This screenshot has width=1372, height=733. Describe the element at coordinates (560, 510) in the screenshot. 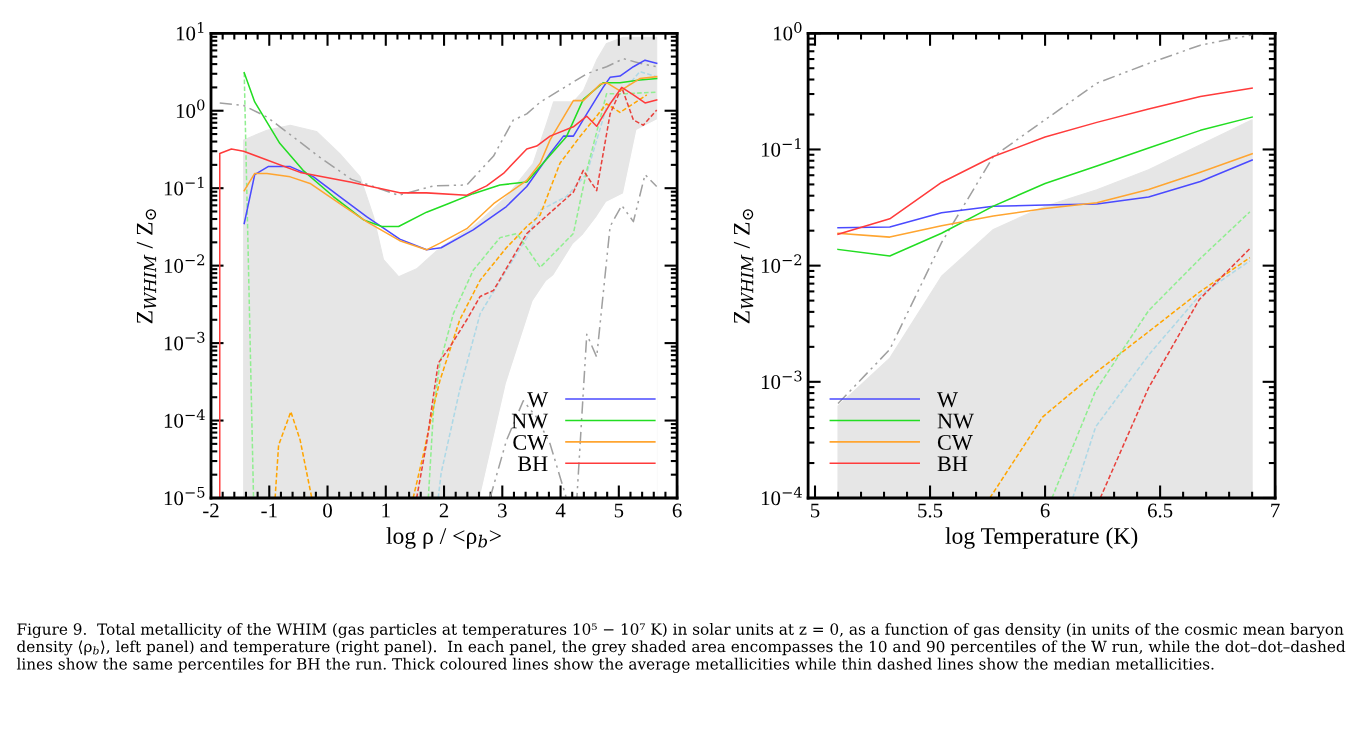

I see `x-tick-label: 4` at that location.